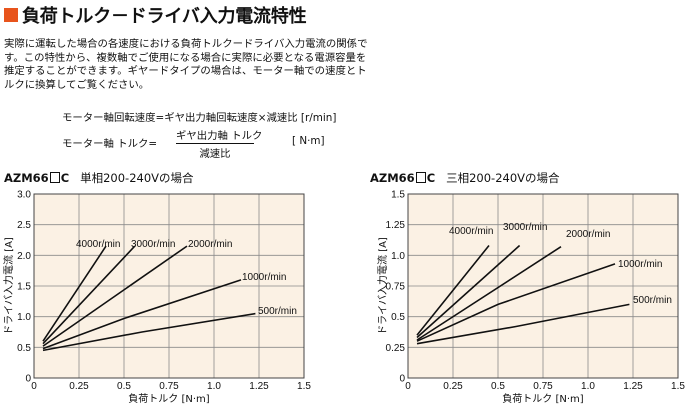  I want to click on chart-title-single-phase: AZM66 C 単相200-240Vの場合, so click(99, 178).